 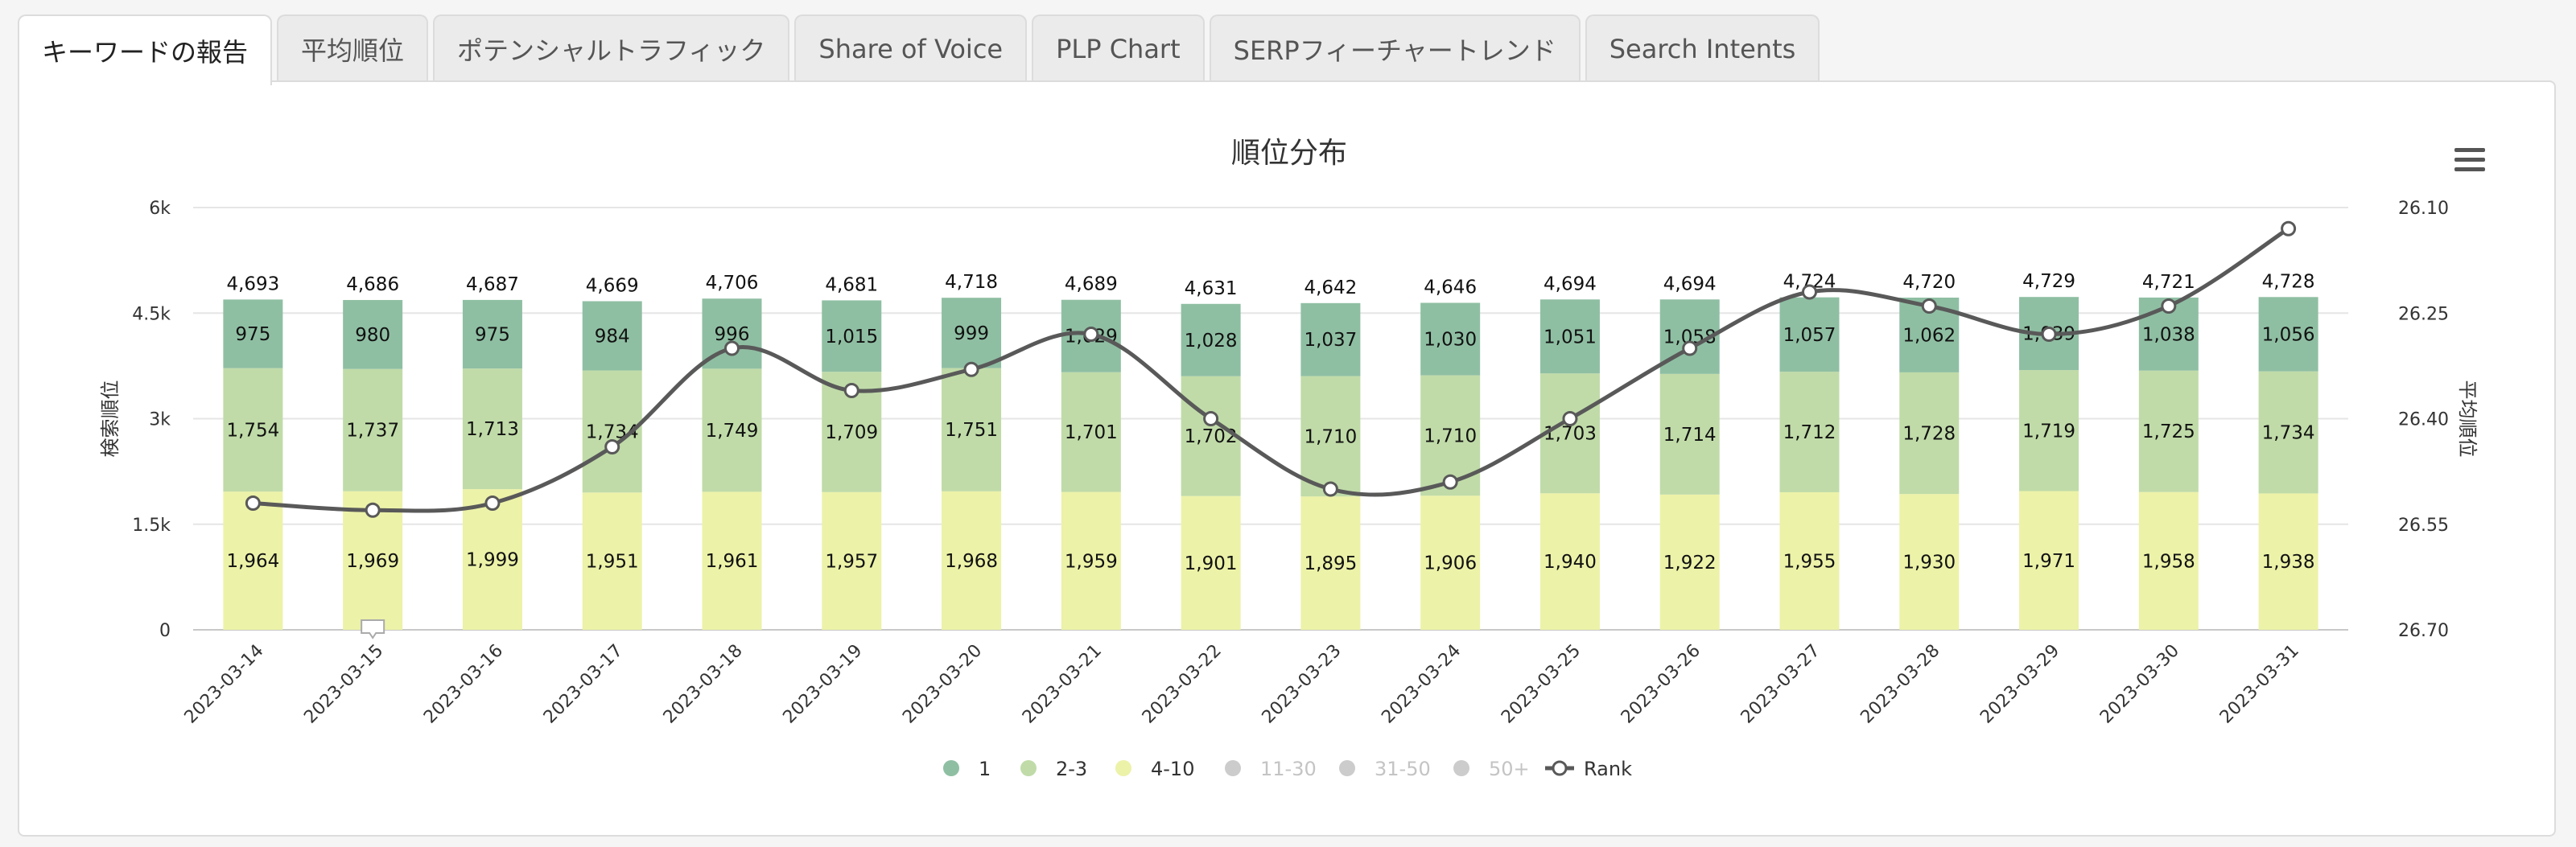 I want to click on x-tick-label: 2023-03-29, so click(x=2019, y=684).